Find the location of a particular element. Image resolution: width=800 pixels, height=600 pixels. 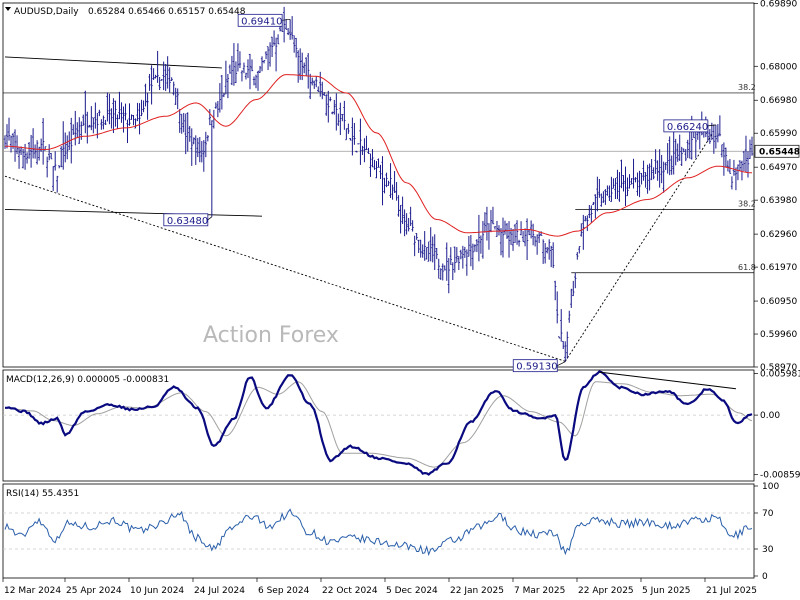

rsi-y-tick-label: 70 is located at coordinates (768, 514).